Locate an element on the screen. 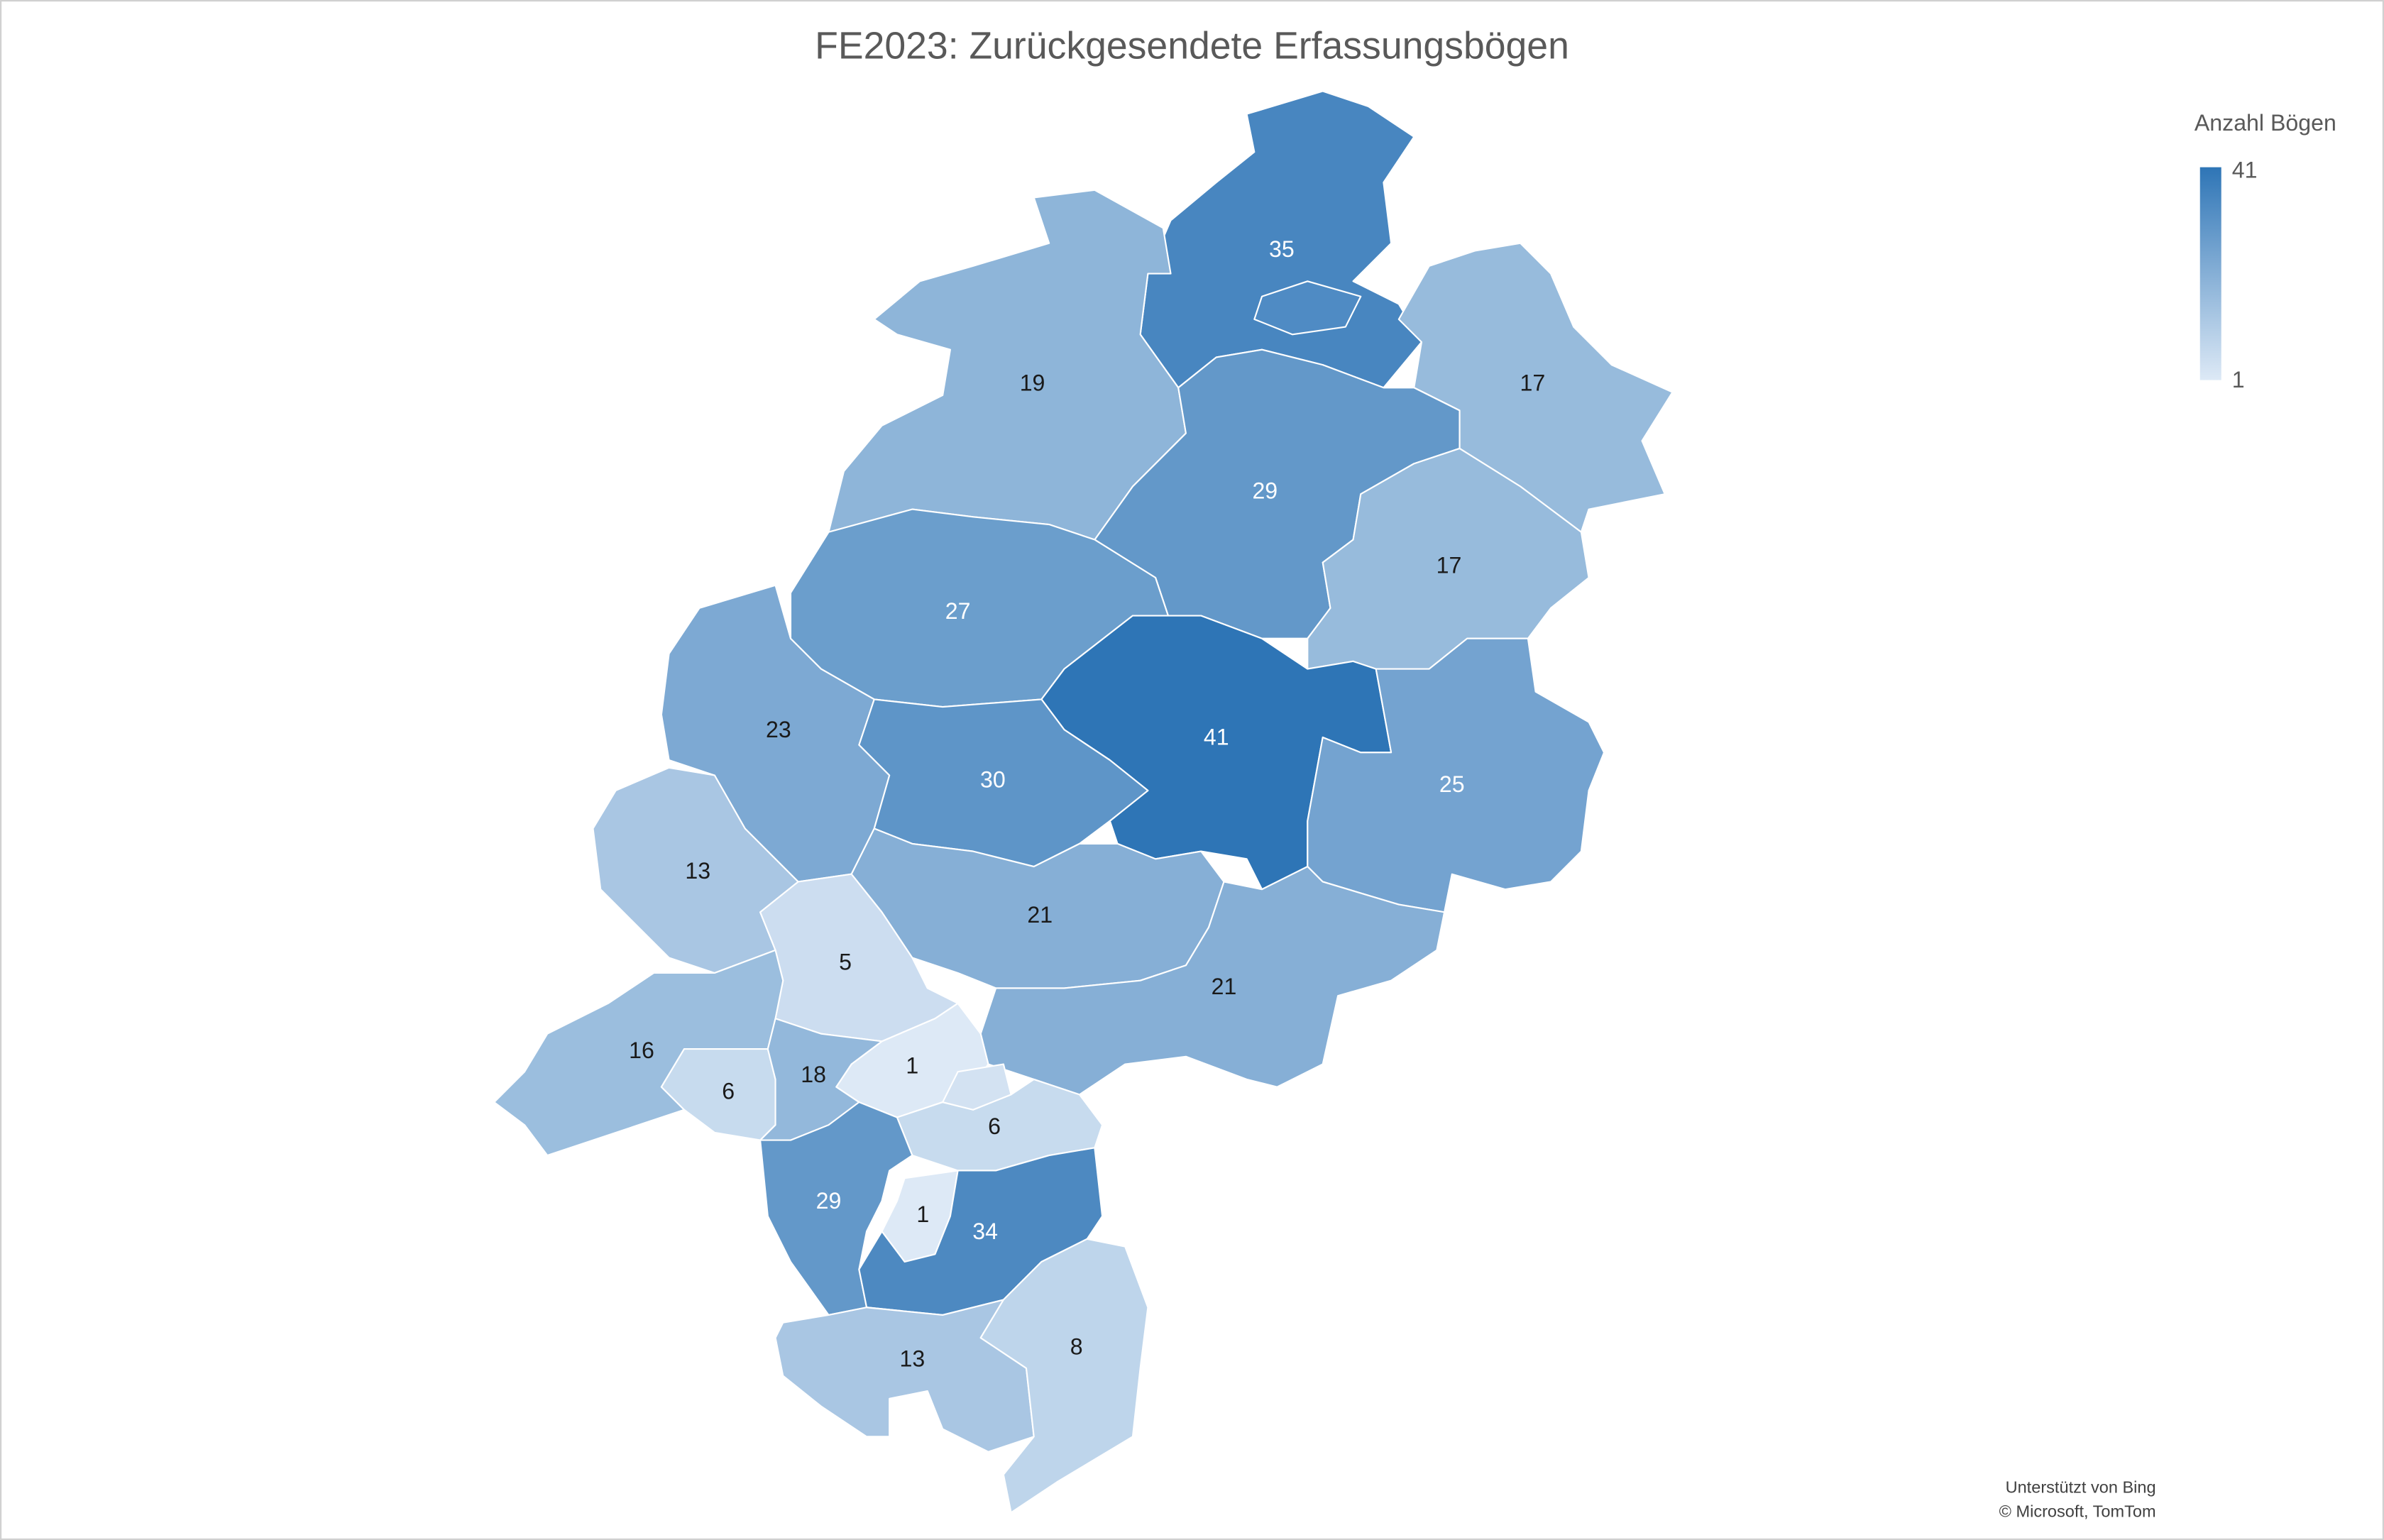 The image size is (2384, 1540). legend-max: 41 is located at coordinates (2245, 170).